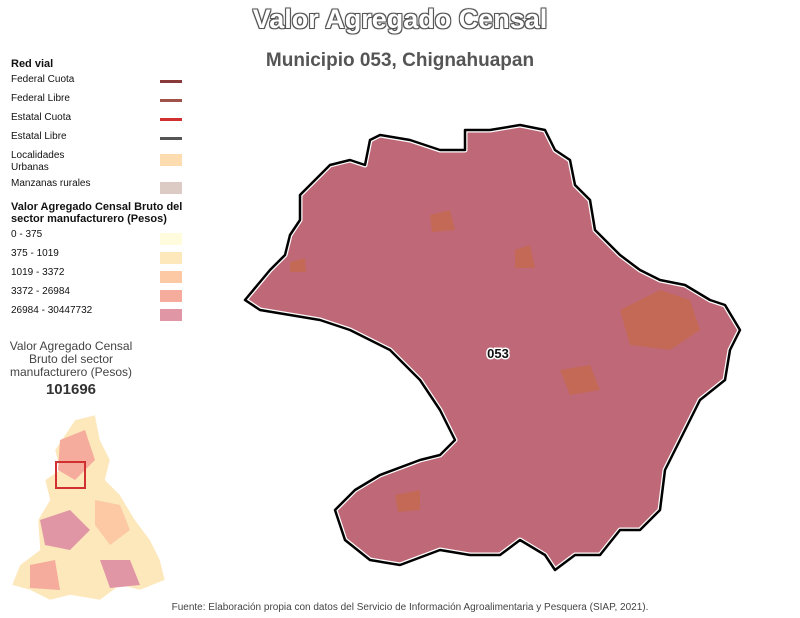 Image resolution: width=800 pixels, height=618 pixels. I want to click on legend-road-title: Red vial, so click(32, 64).